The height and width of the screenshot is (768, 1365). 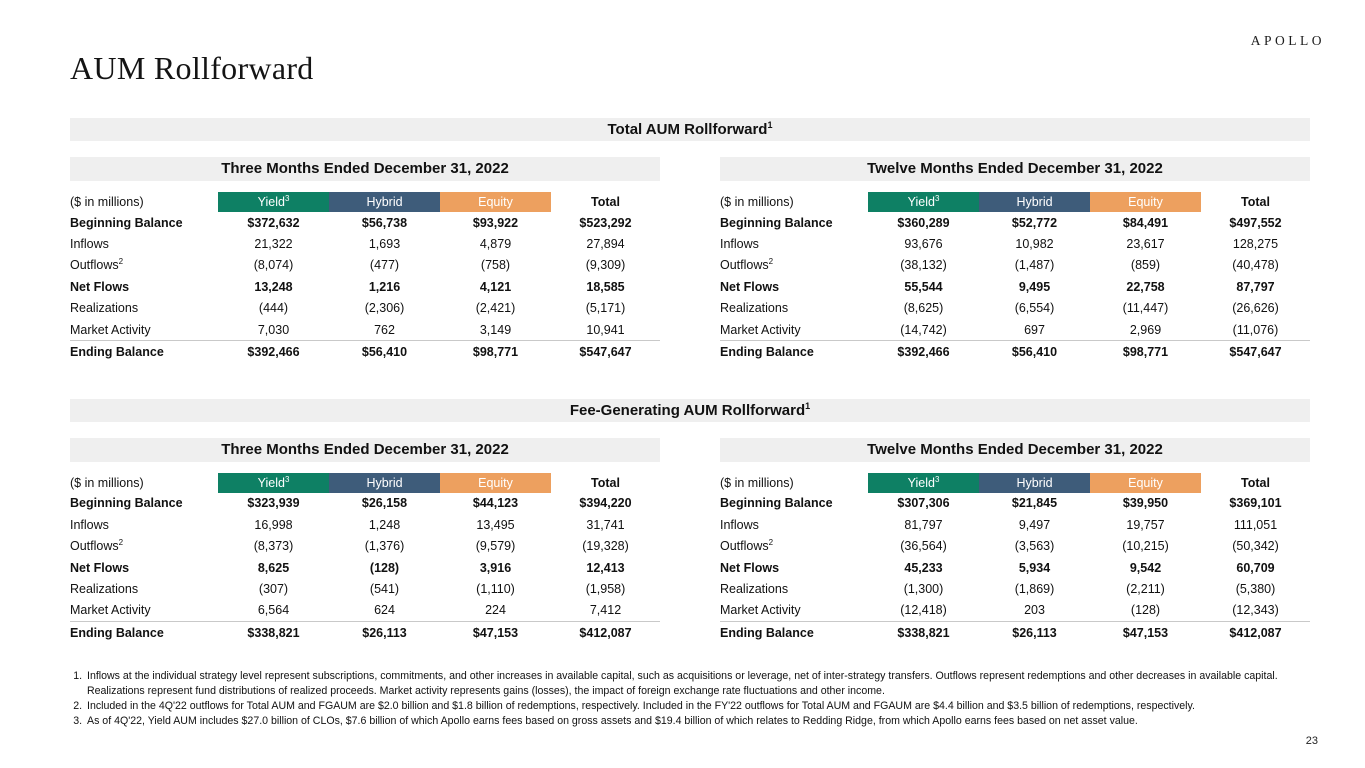 I want to click on cell-value: $56,738, so click(x=384, y=222).